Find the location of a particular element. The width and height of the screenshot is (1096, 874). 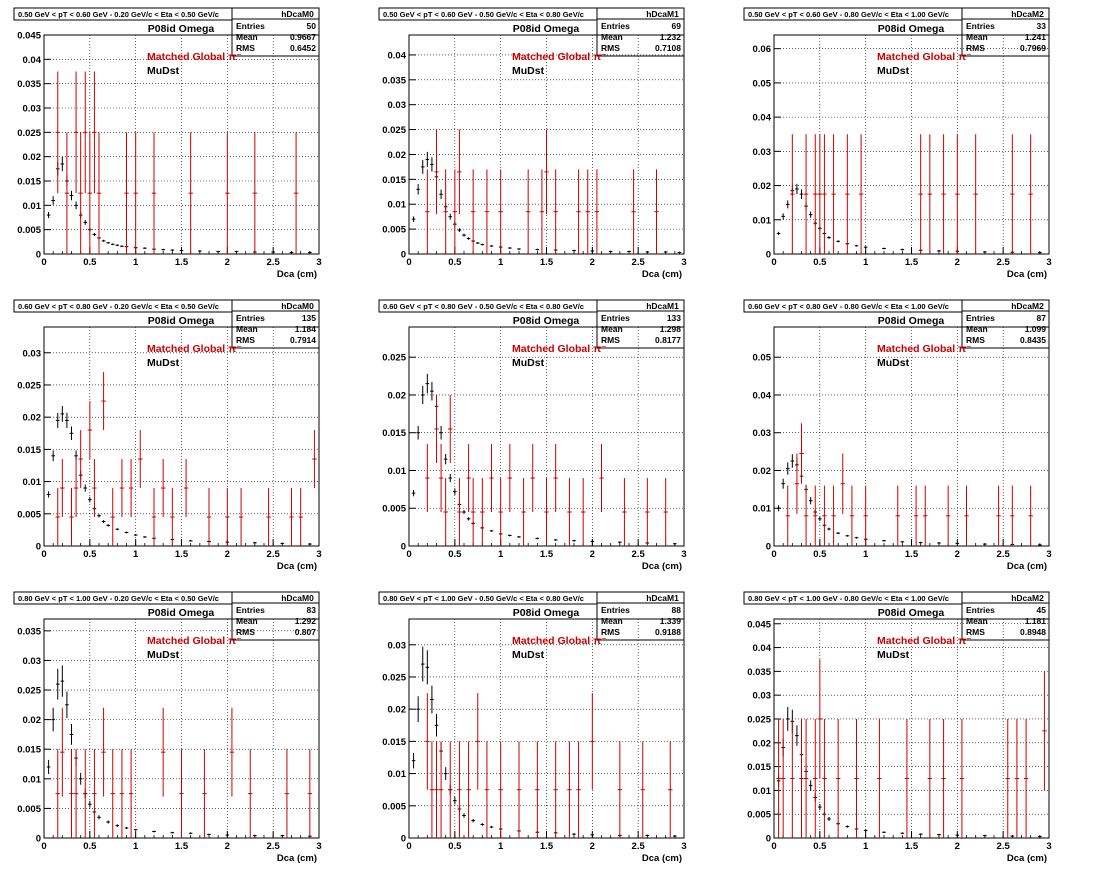

y-tick-label: 0.05 is located at coordinates (762, 358).